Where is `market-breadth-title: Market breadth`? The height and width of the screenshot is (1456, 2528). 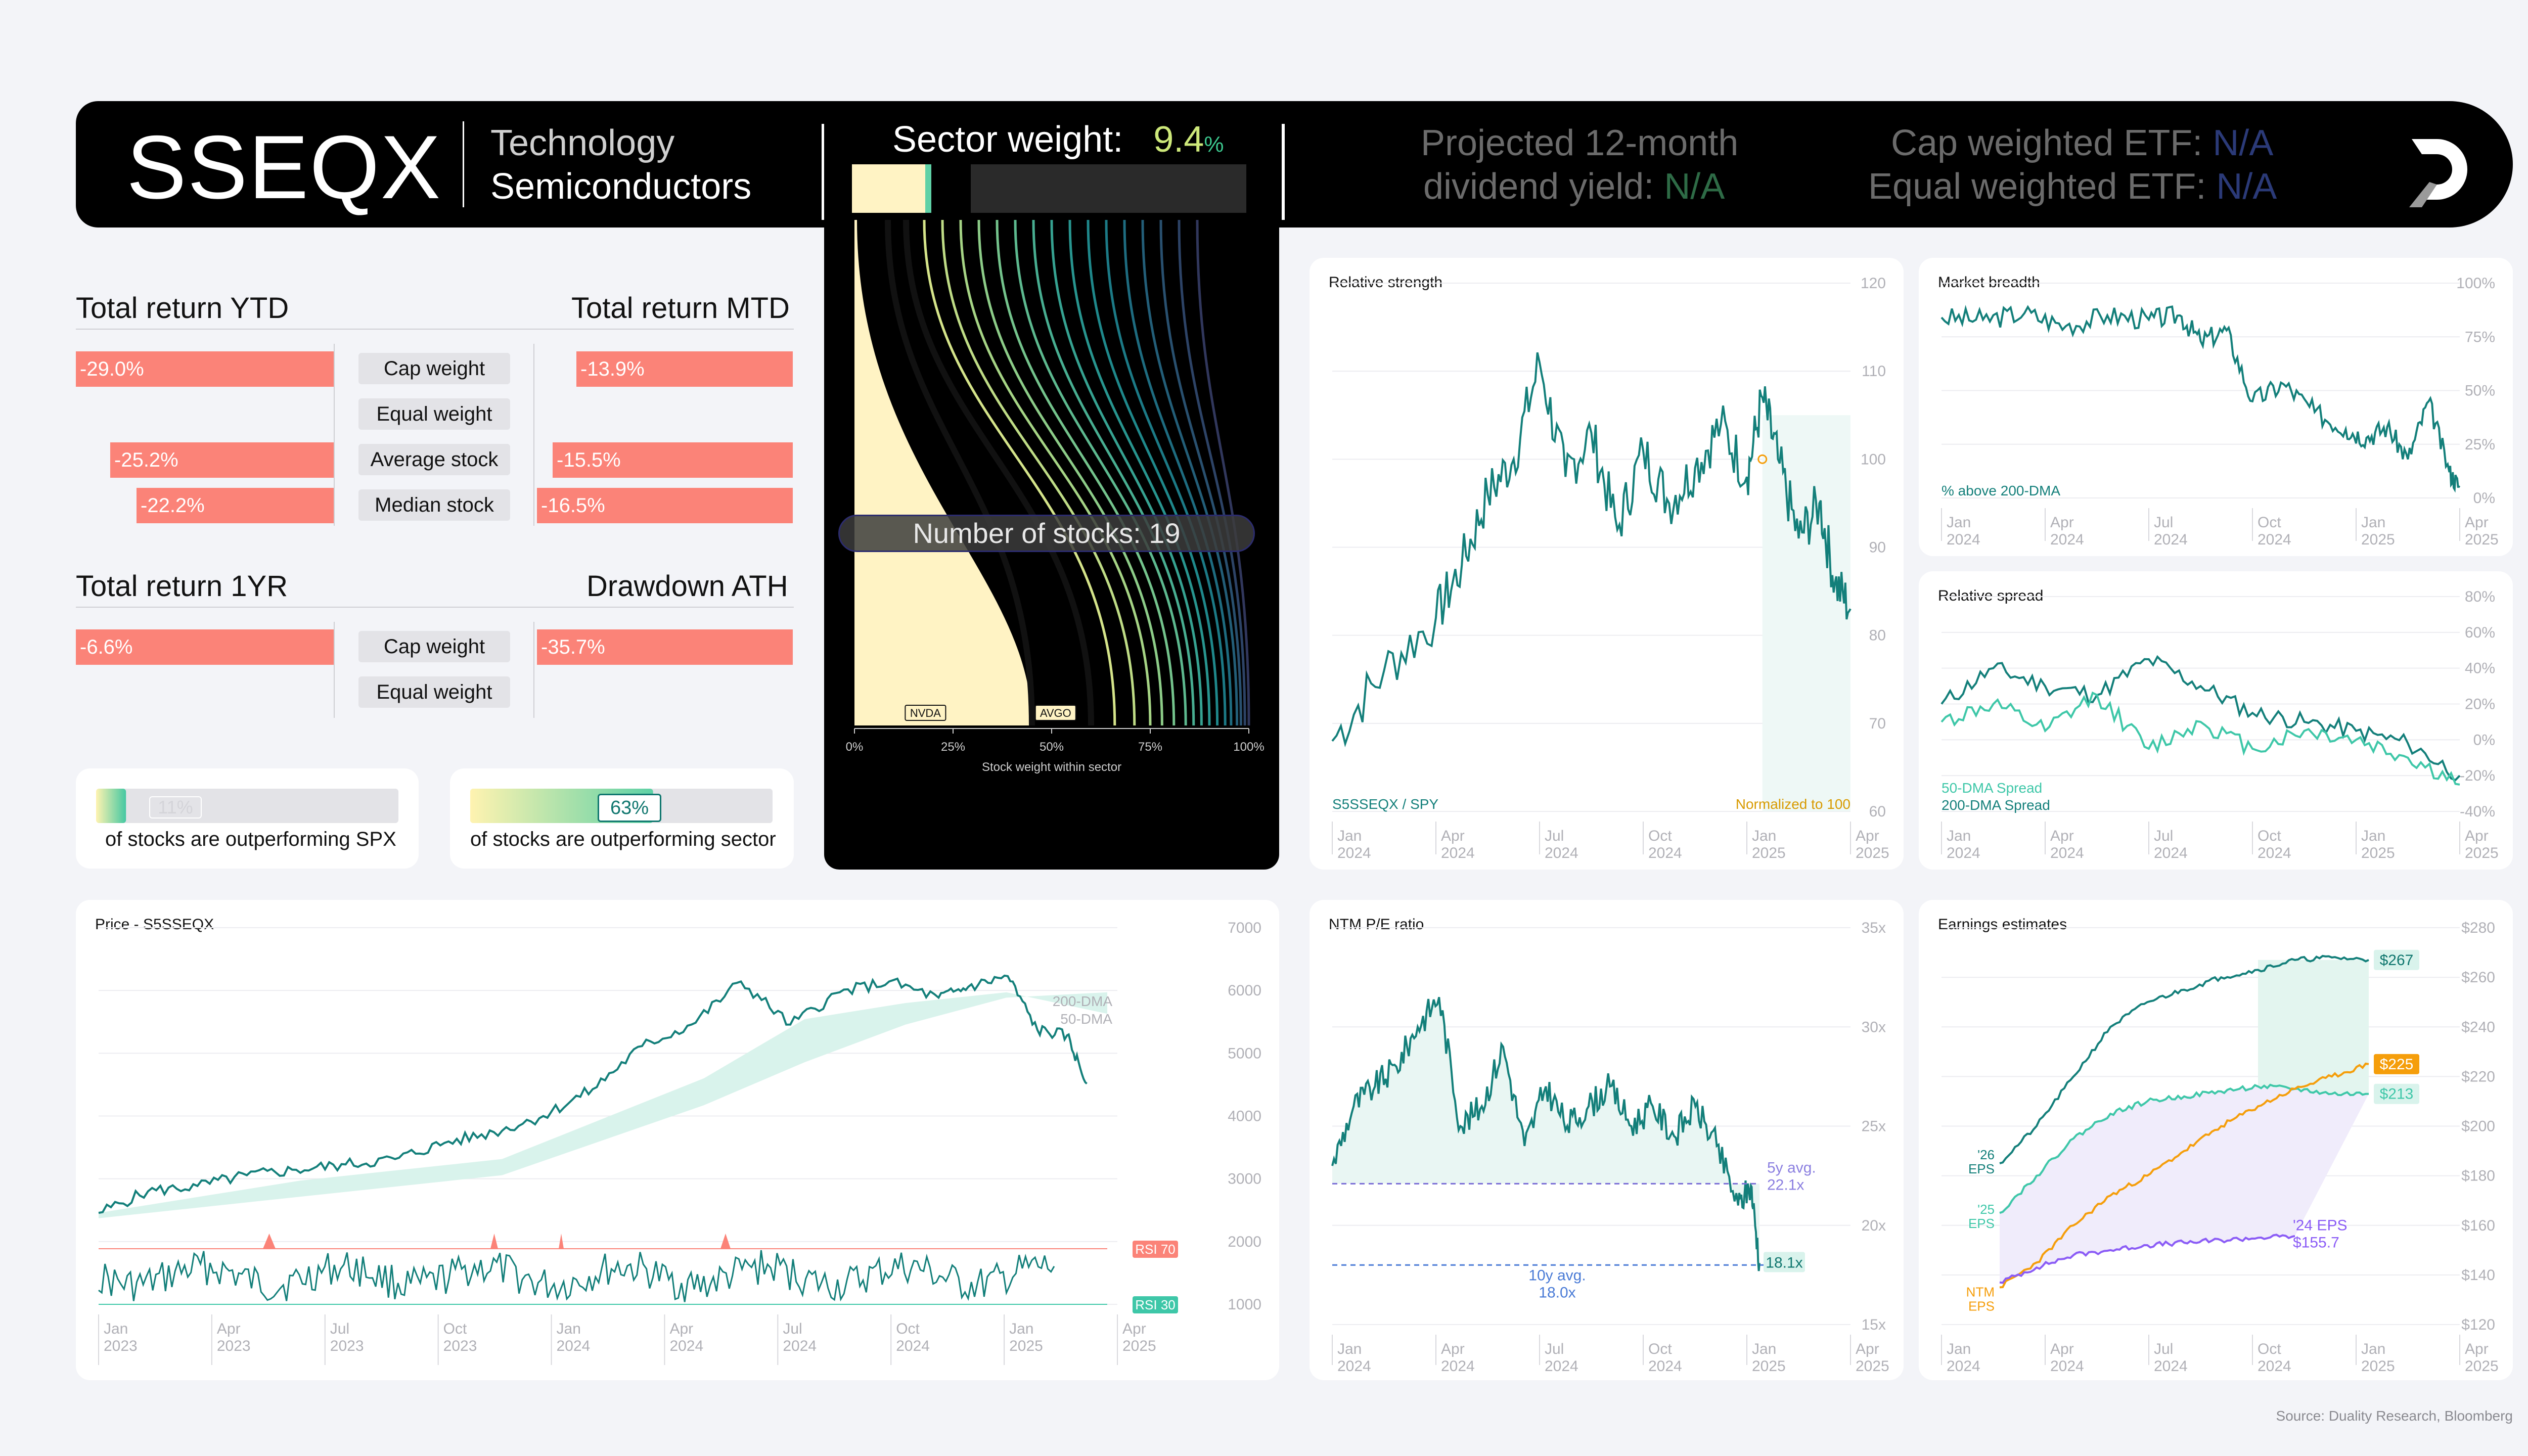
market-breadth-title: Market breadth is located at coordinates (1989, 282).